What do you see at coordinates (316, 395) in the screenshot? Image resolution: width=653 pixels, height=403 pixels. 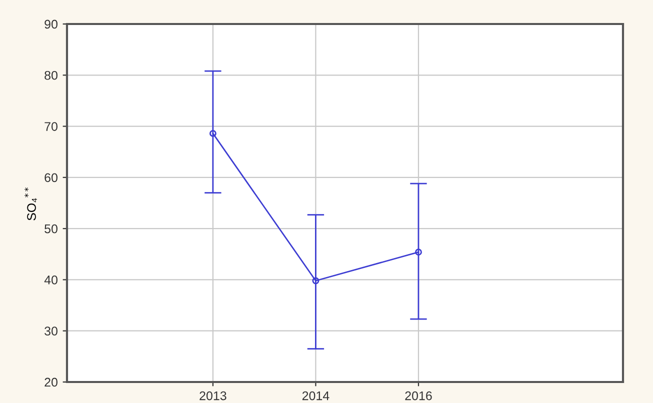 I see `x-tick-label: 2014` at bounding box center [316, 395].